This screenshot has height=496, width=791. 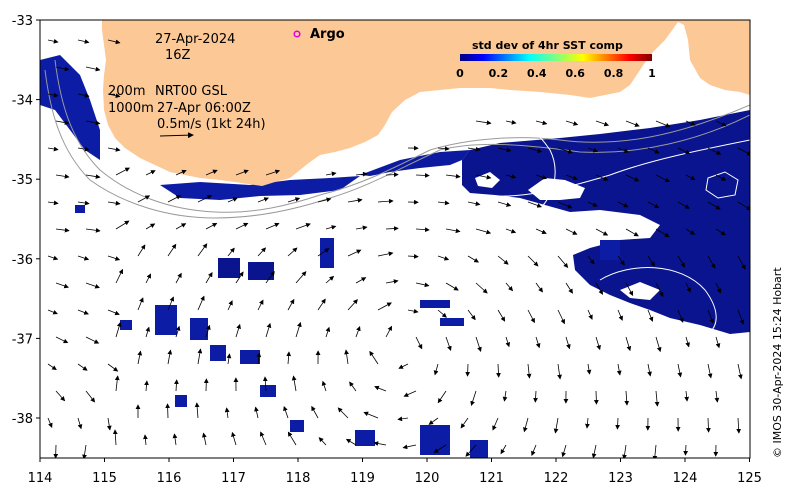 What do you see at coordinates (460, 73) in the screenshot?
I see `colorbar-tick-label: 0` at bounding box center [460, 73].